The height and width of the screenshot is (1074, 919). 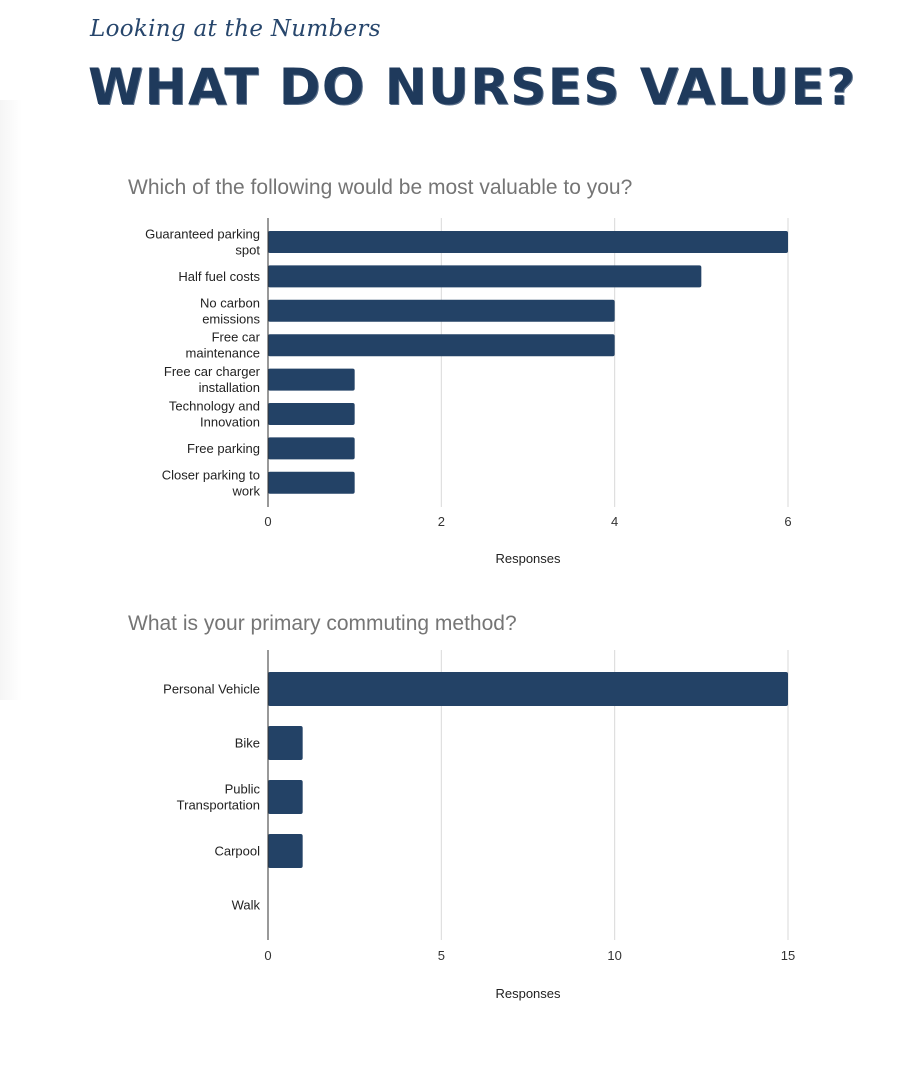 I want to click on category-label-free-car-charger-installation-line2: installation, so click(x=229, y=387).